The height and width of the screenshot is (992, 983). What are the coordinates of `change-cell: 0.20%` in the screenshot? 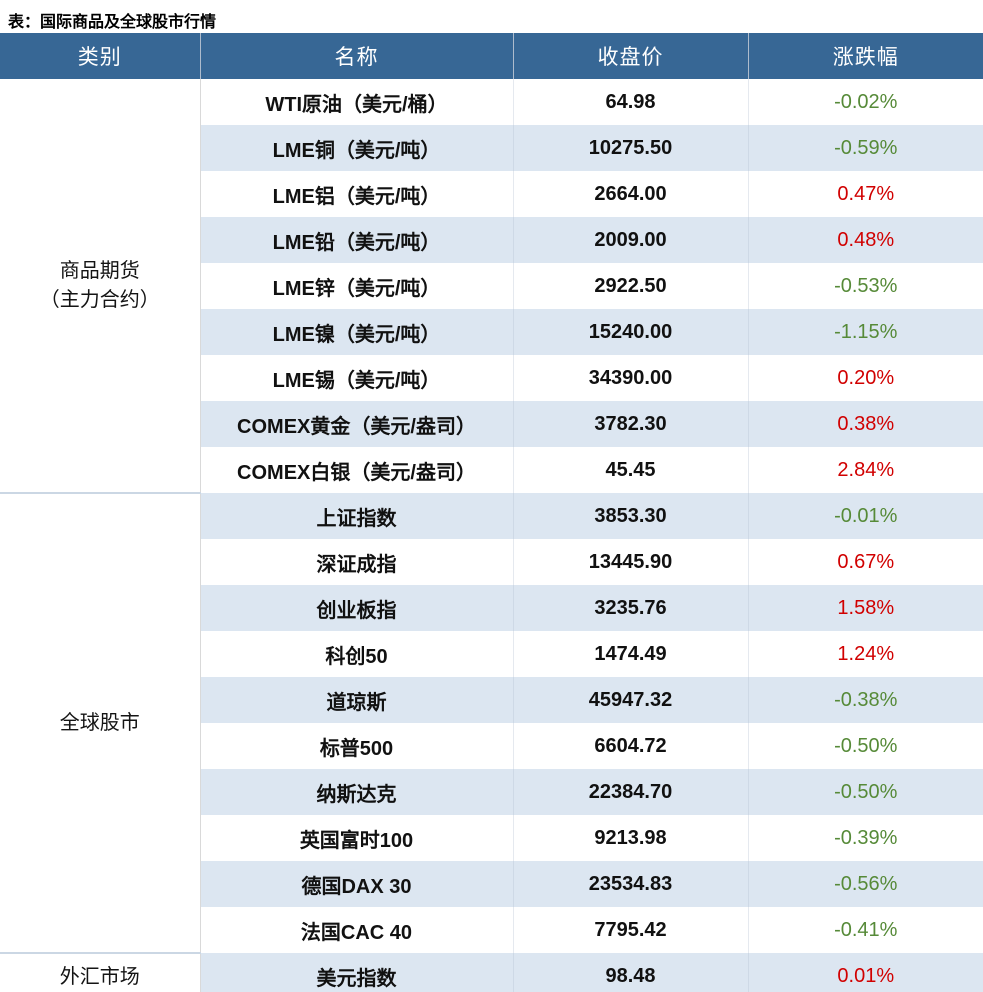 It's located at (865, 378).